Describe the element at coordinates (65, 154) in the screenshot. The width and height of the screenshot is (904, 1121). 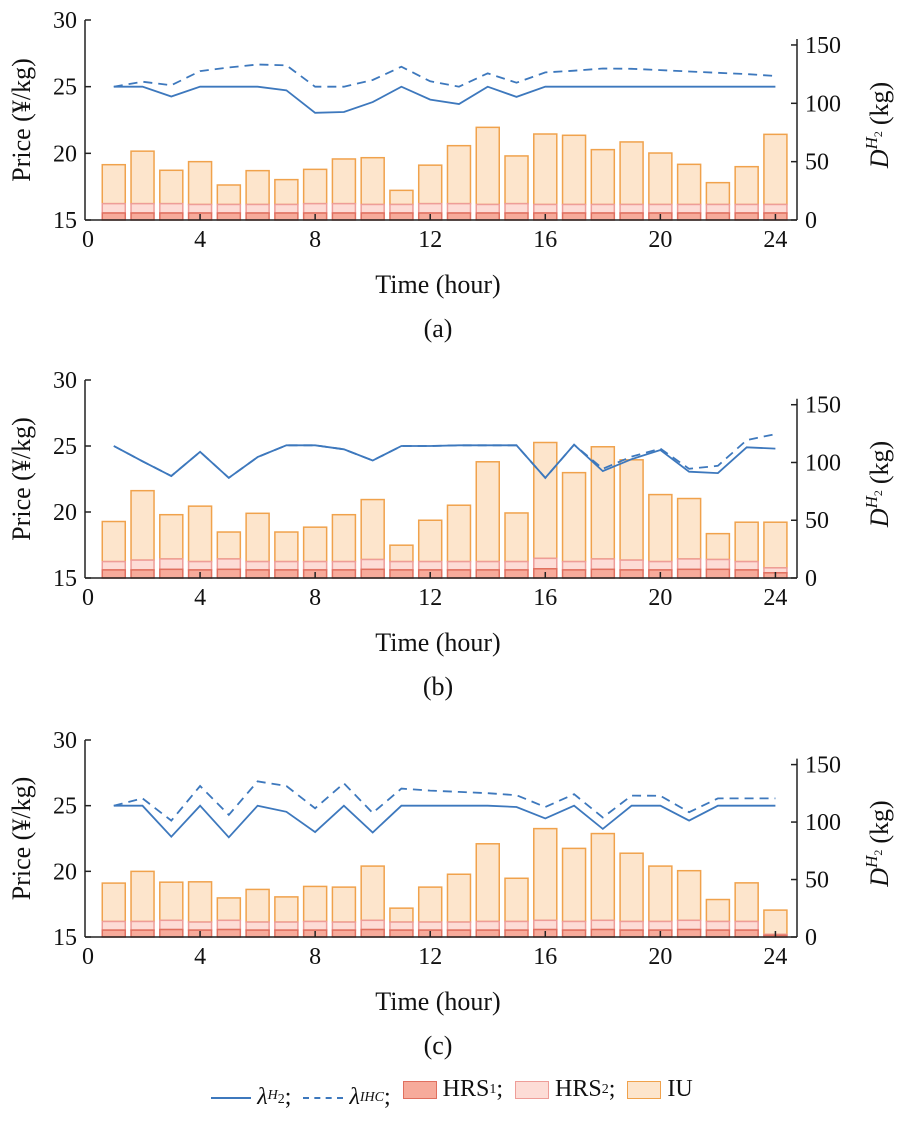
I see `y-tick-label: 20` at that location.